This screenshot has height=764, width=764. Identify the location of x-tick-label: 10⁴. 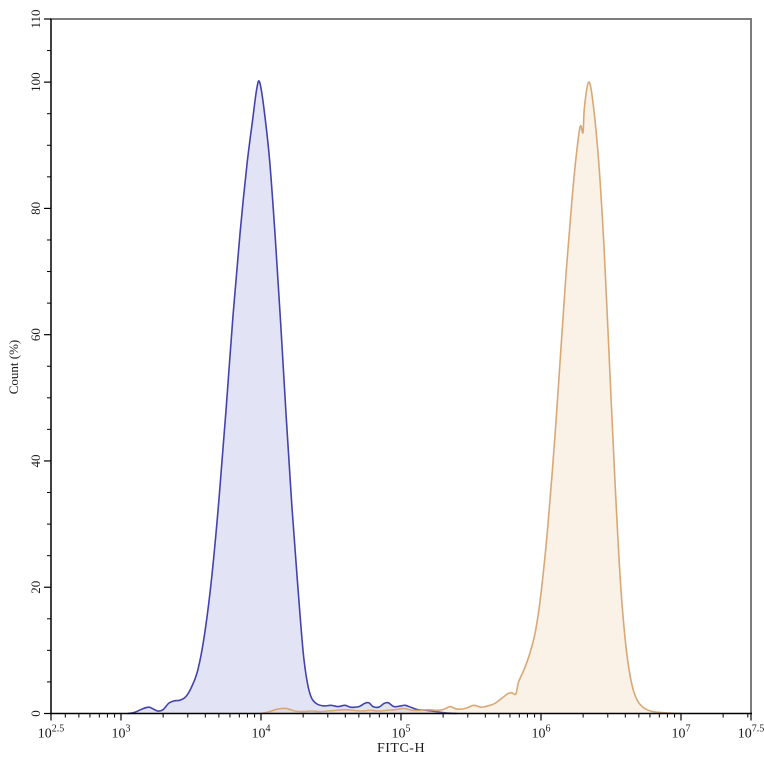
(261, 733).